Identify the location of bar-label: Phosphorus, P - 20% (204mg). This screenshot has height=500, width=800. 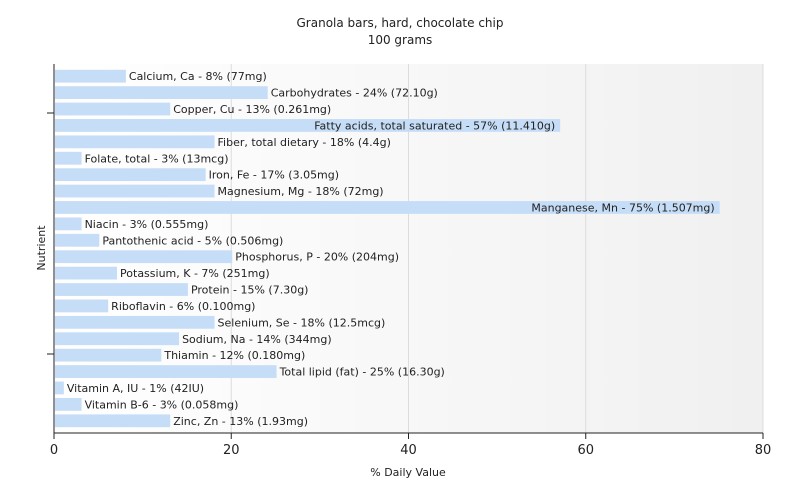
(317, 257).